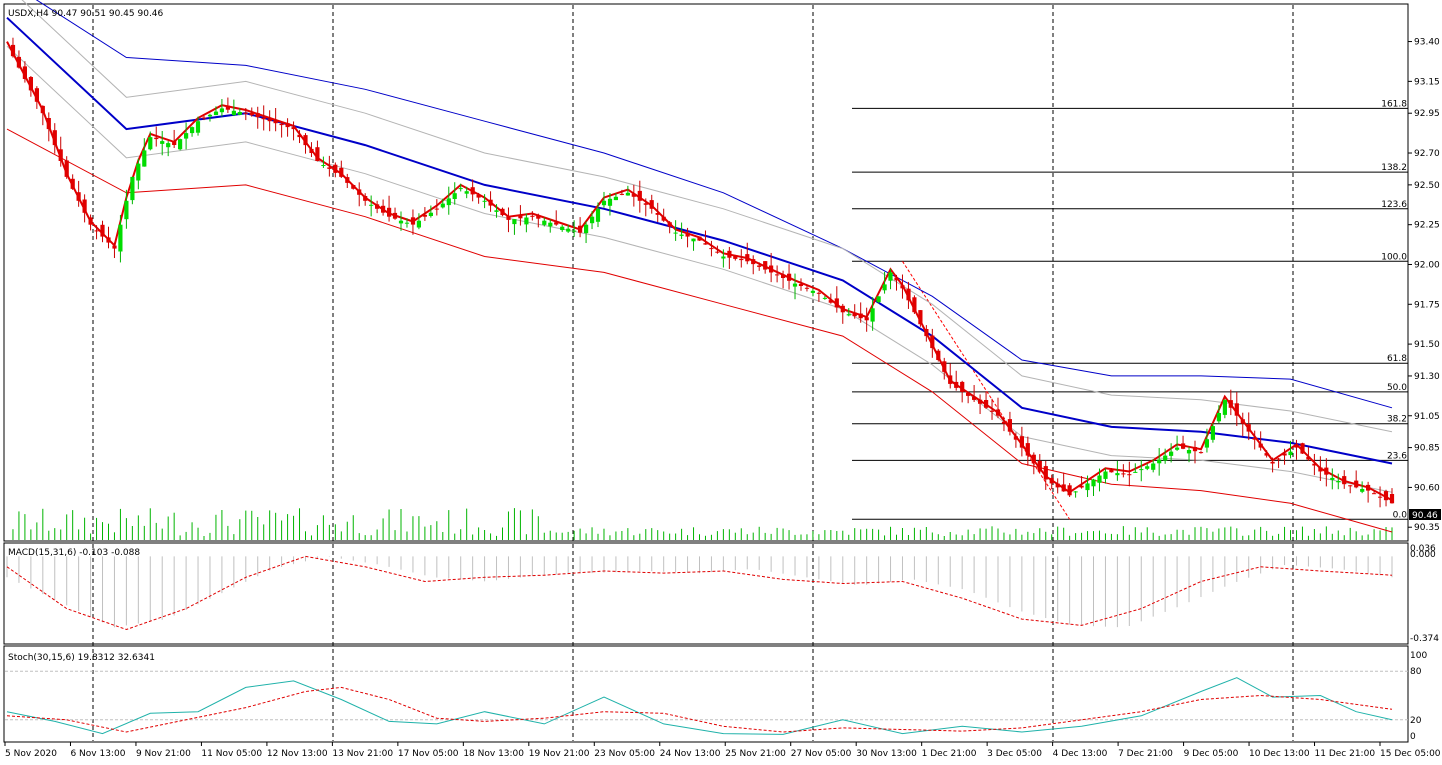 The width and height of the screenshot is (1442, 765). I want to click on macd-panel-frame, so click(706, 593).